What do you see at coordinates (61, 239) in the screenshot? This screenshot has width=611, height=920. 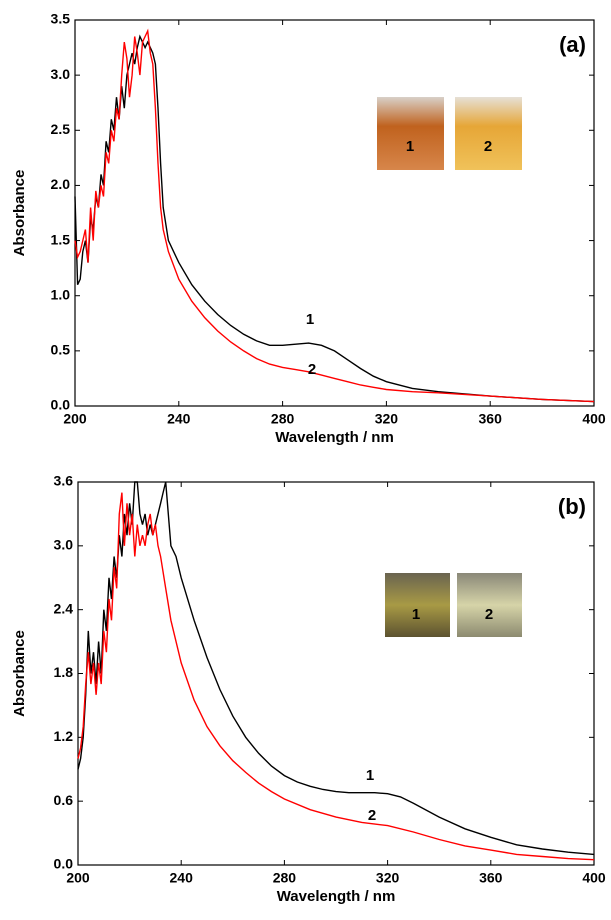 I see `y-tick-label: 1.5` at bounding box center [61, 239].